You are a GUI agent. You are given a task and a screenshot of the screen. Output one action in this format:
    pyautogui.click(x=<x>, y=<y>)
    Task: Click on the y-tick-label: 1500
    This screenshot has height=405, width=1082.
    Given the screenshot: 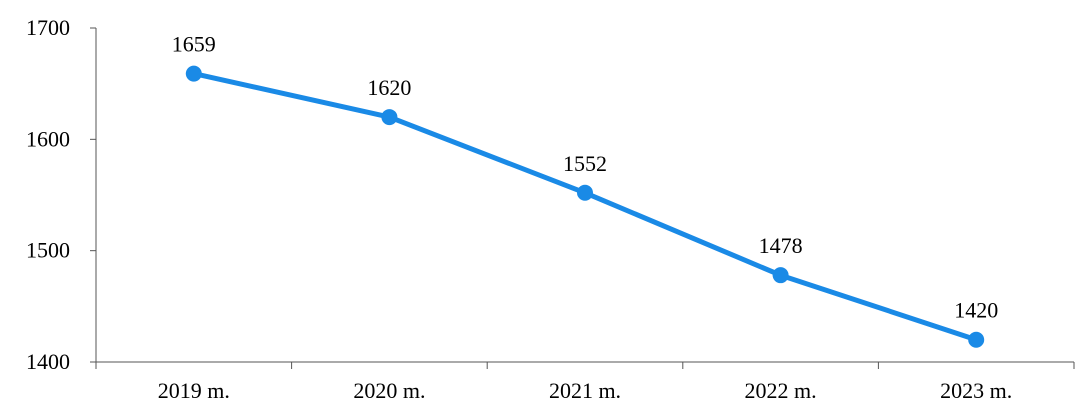 What is the action you would take?
    pyautogui.click(x=48, y=250)
    